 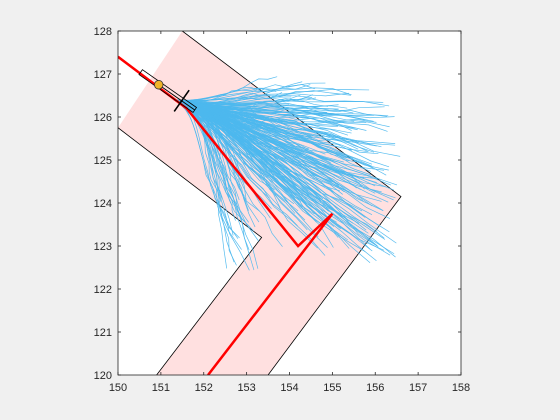 I want to click on vehicle-outline, so click(x=168, y=91).